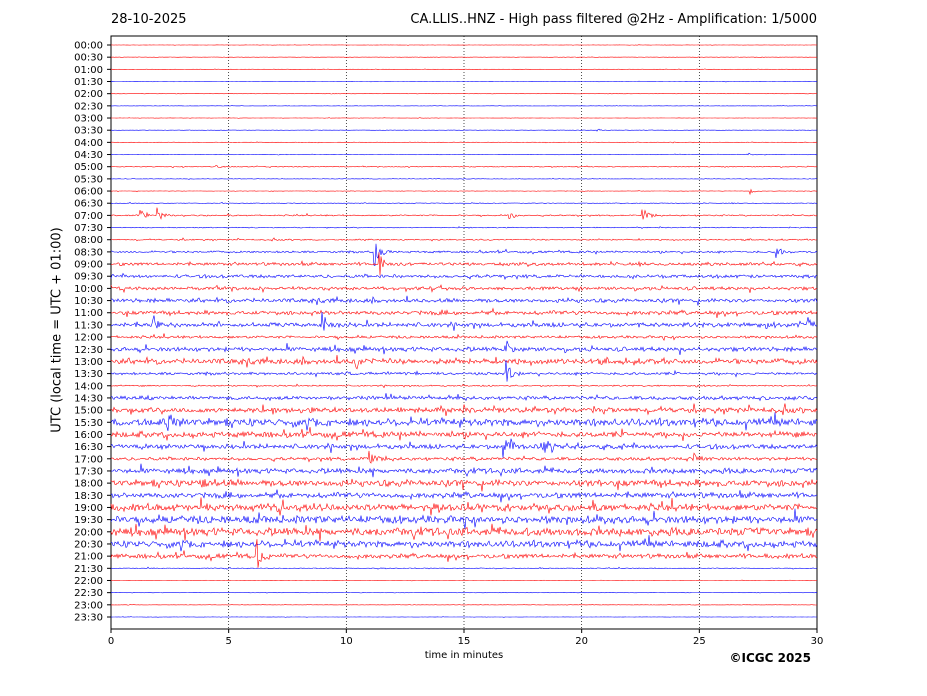  What do you see at coordinates (88, 94) in the screenshot?
I see `y-tick-label: 02:00` at bounding box center [88, 94].